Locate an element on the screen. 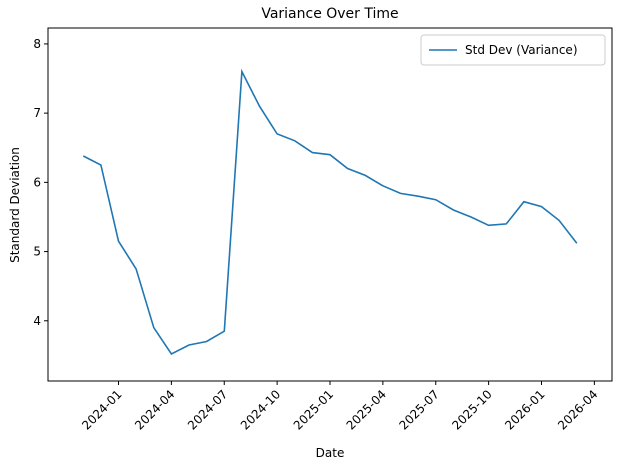 Image resolution: width=627 pixels, height=474 pixels. x-tick-label: 2025-10 is located at coordinates (471, 409).